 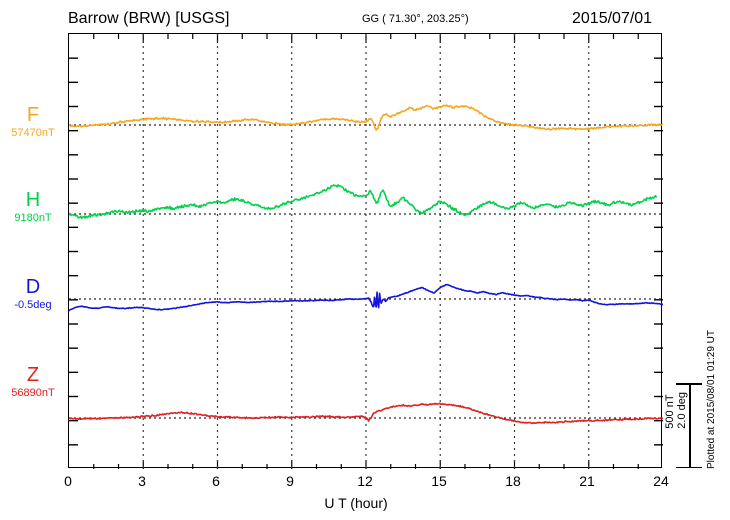 I want to click on geographic-coordinates: GG ( 71.30°, 203.25°), so click(x=415, y=19).